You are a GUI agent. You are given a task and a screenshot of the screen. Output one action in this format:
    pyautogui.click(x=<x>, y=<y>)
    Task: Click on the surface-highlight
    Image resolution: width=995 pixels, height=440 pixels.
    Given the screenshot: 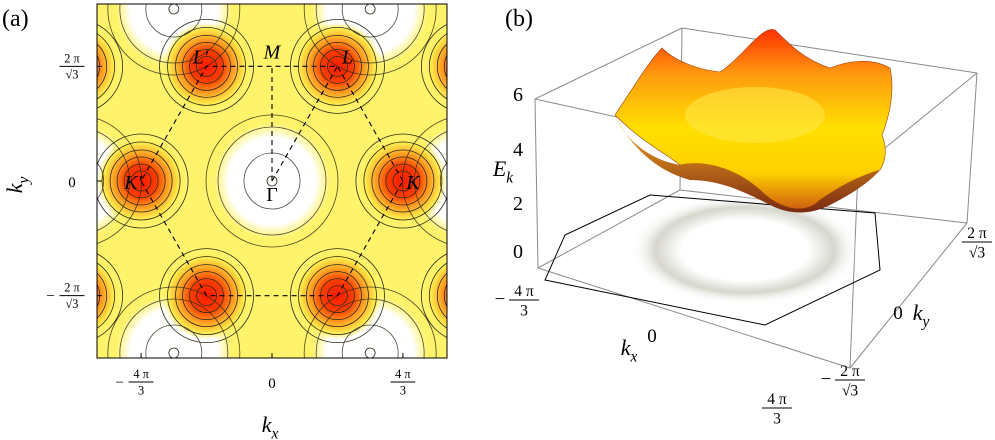 What is the action you would take?
    pyautogui.click(x=755, y=115)
    